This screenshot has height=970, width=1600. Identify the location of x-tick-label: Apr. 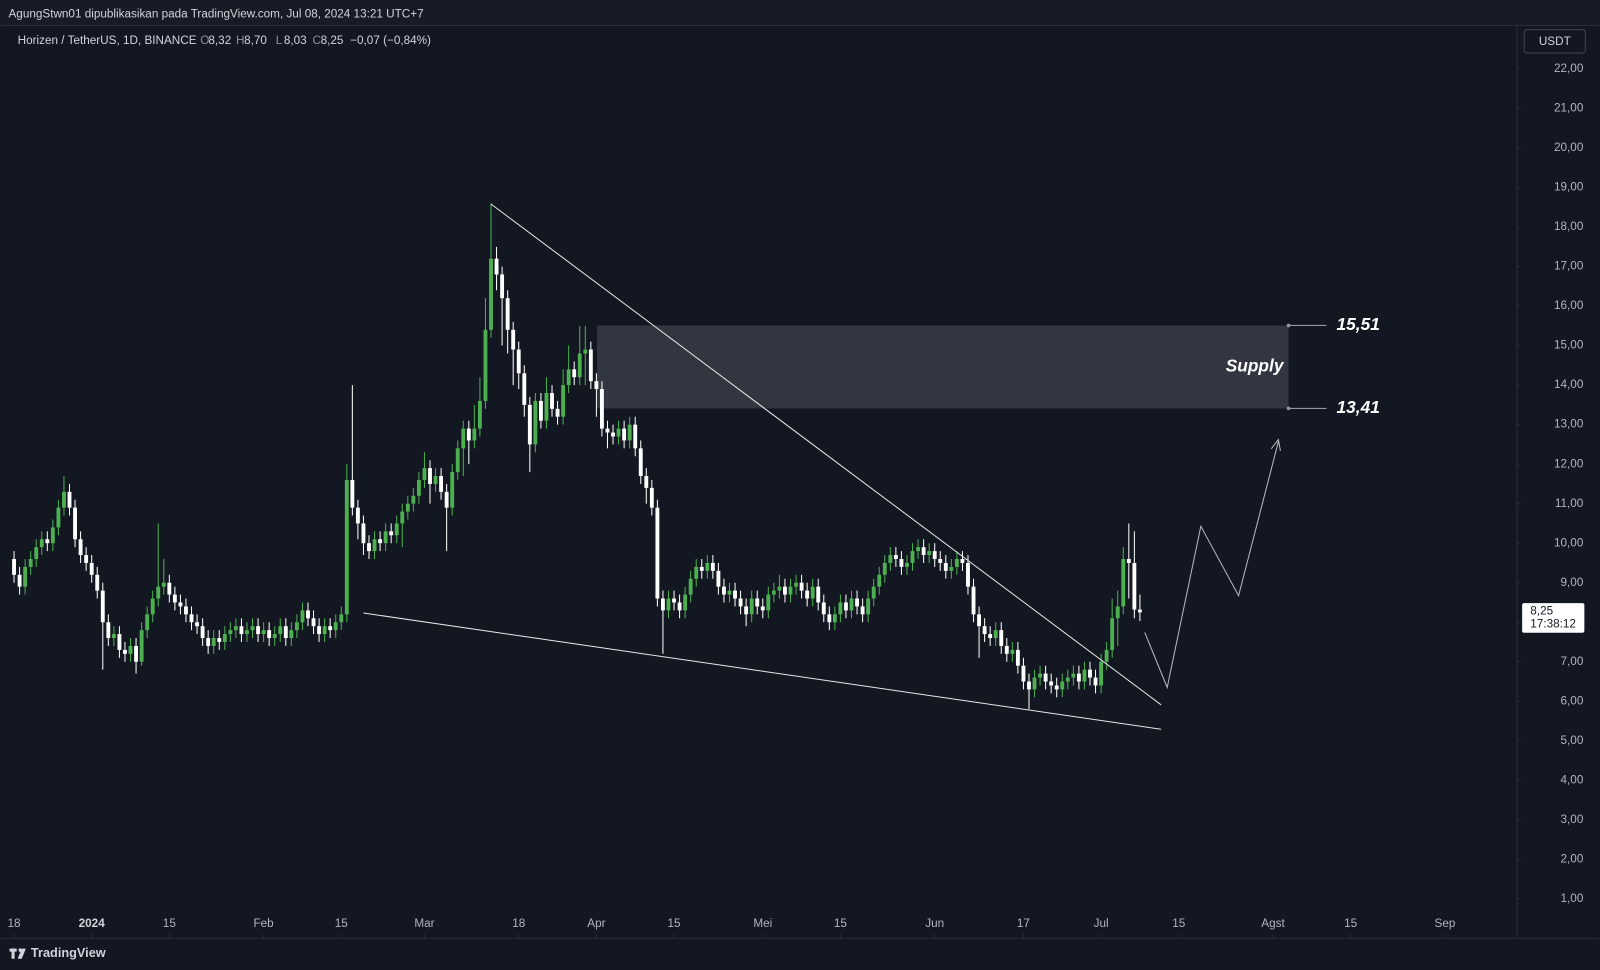
(596, 923).